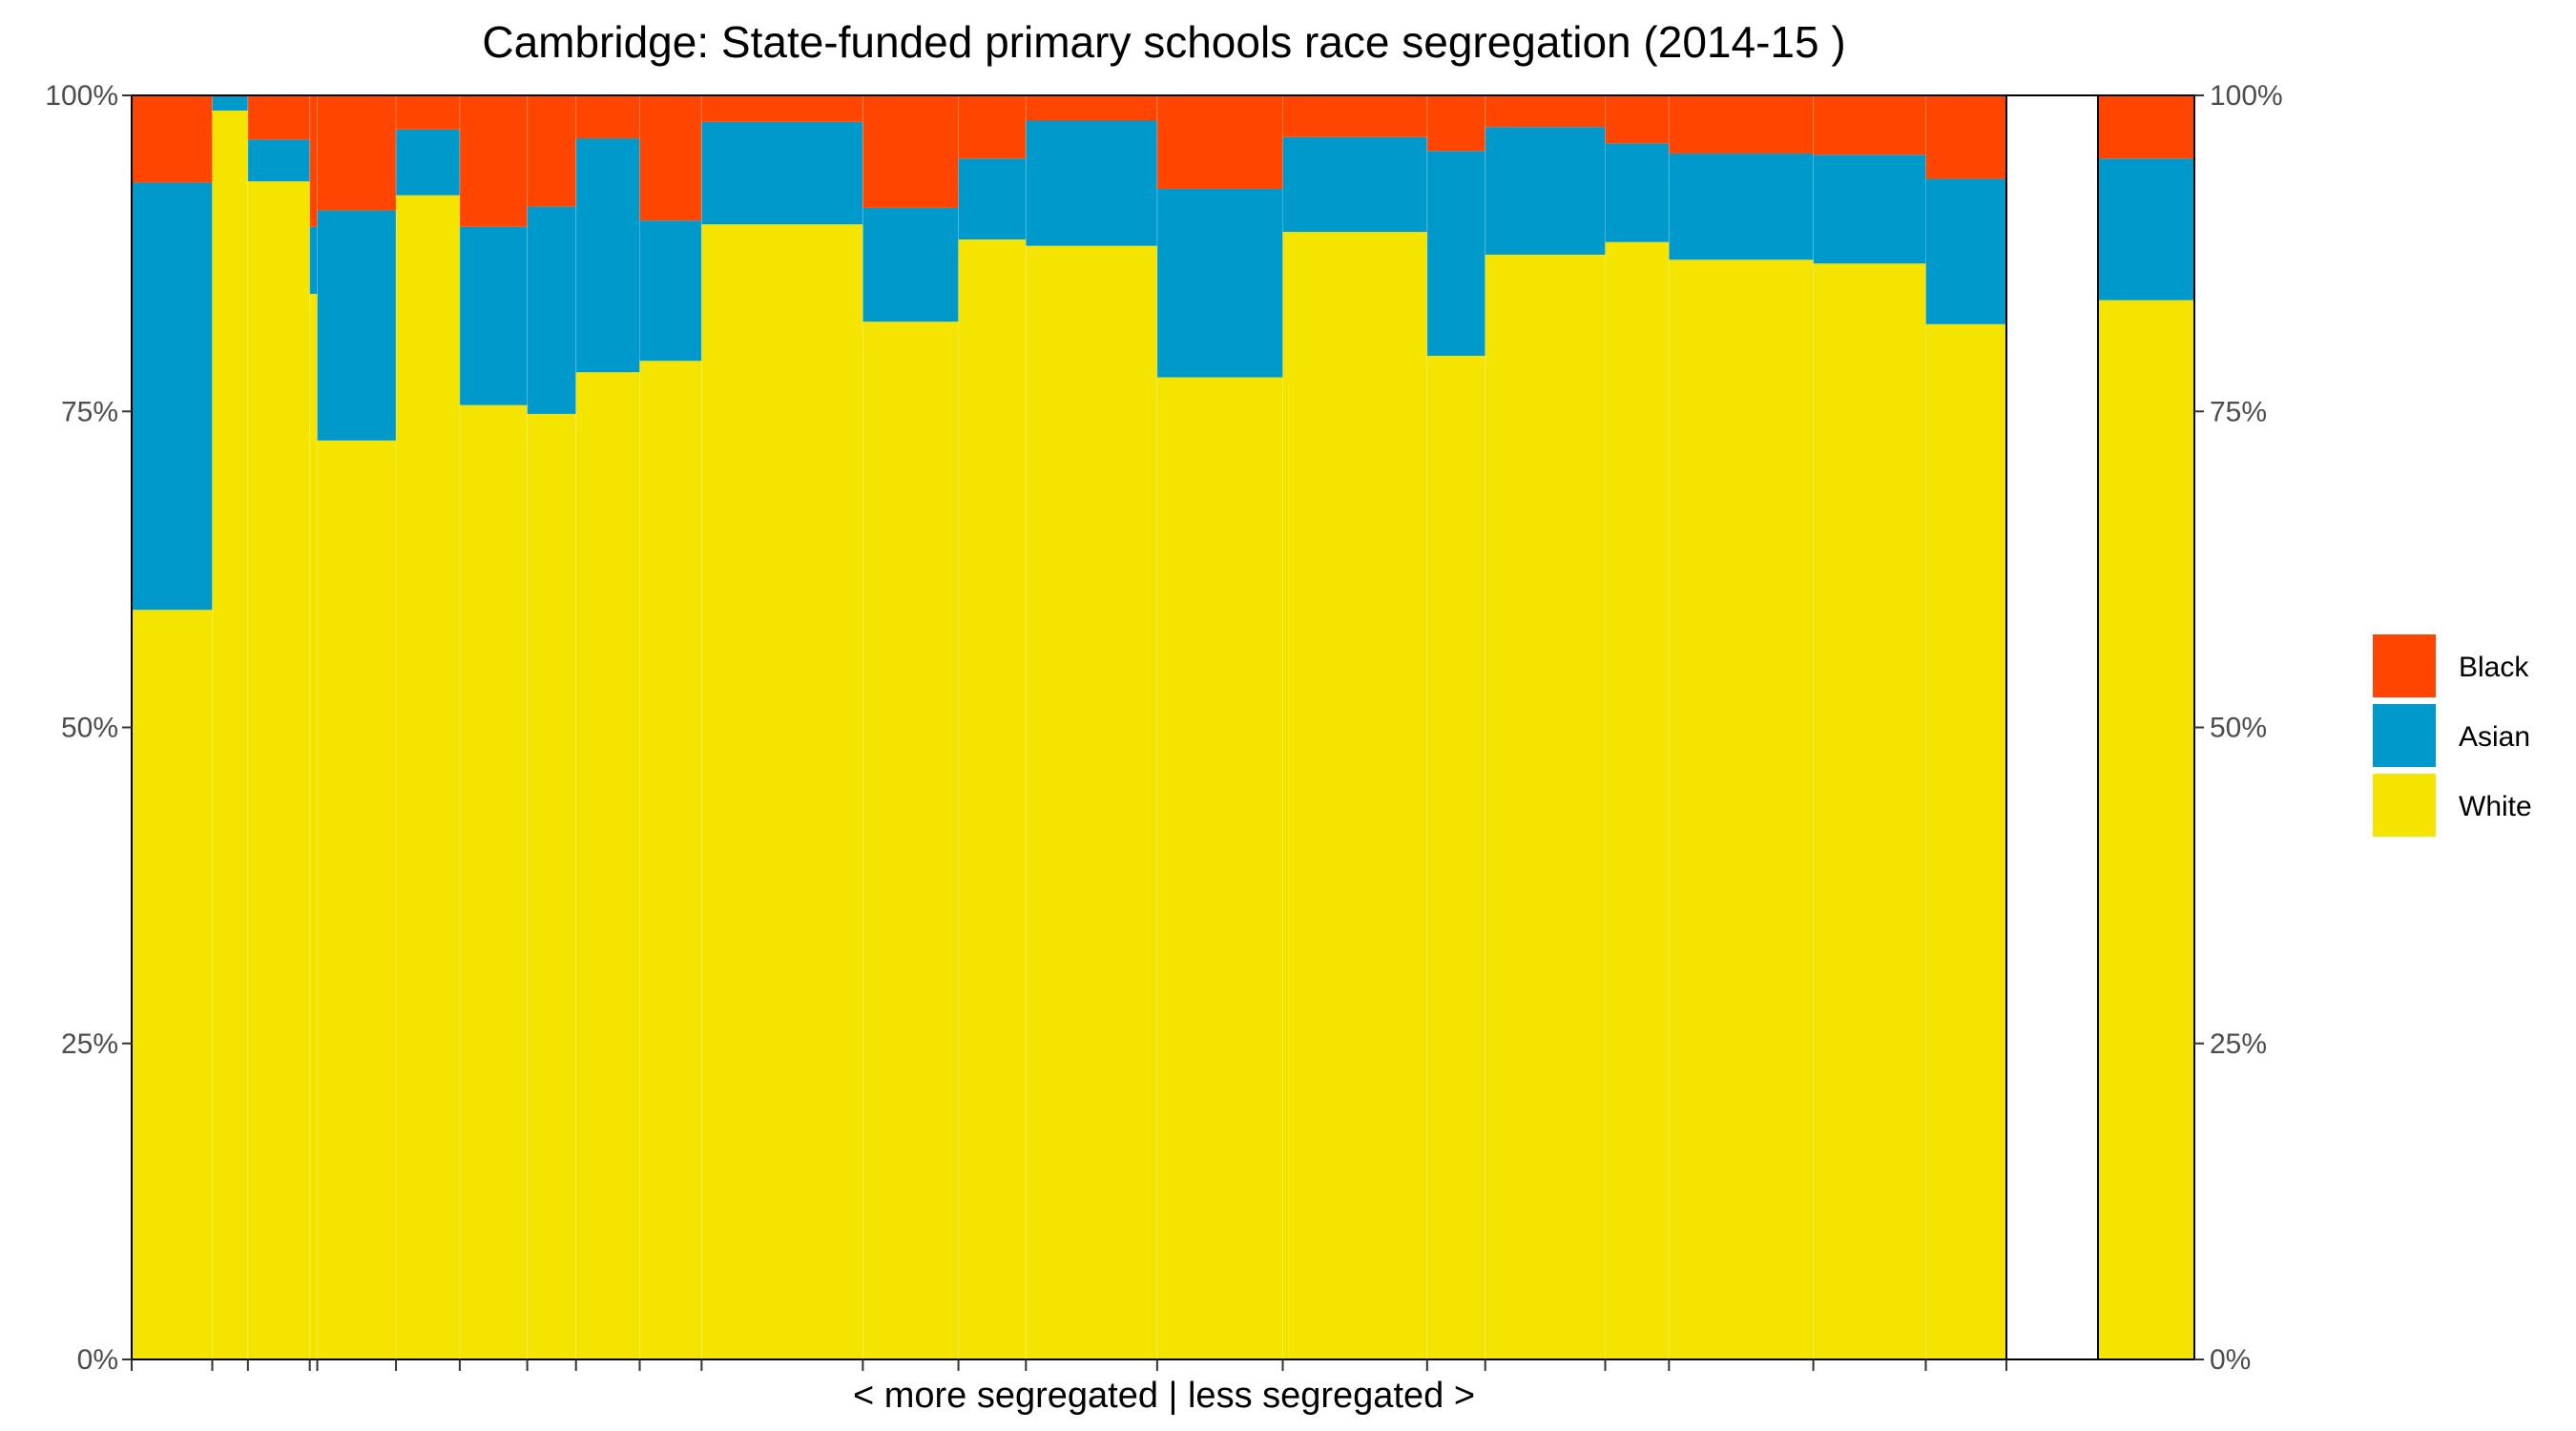 Image resolution: width=2576 pixels, height=1431 pixels. Describe the element at coordinates (1637, 119) in the screenshot. I see `school-bar-19-black-segment` at that location.